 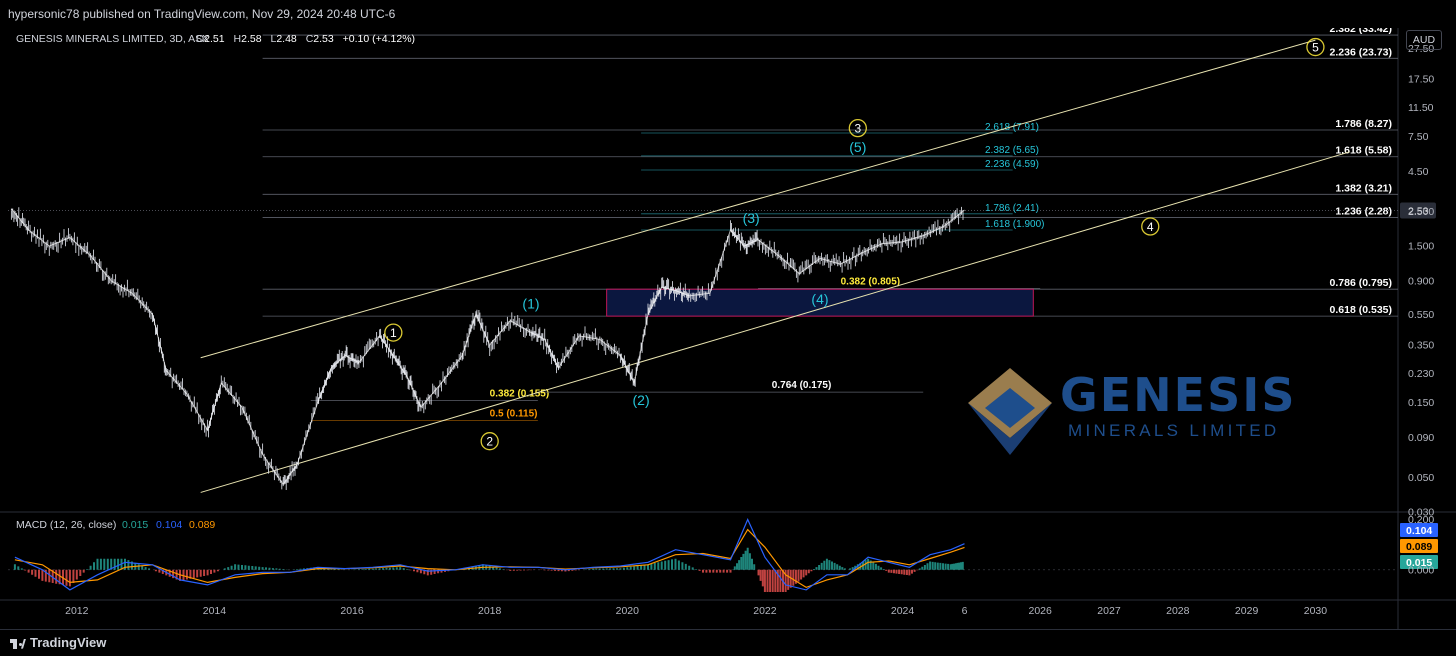 What do you see at coordinates (273, 39) in the screenshot?
I see `low-label: L` at bounding box center [273, 39].